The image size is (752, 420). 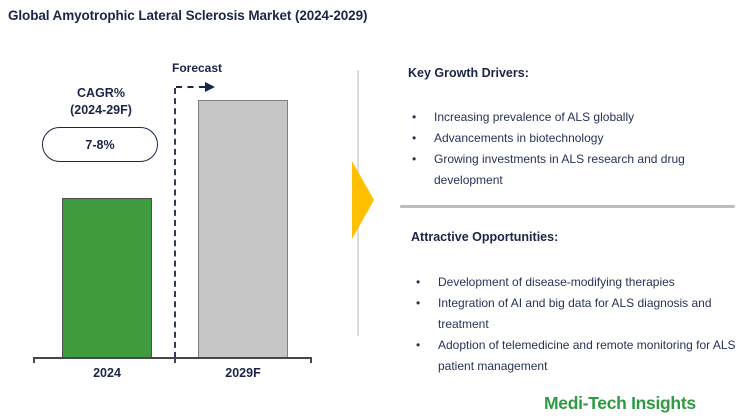 I want to click on list-item: Increasing prevalence of ALS globally, so click(x=573, y=117).